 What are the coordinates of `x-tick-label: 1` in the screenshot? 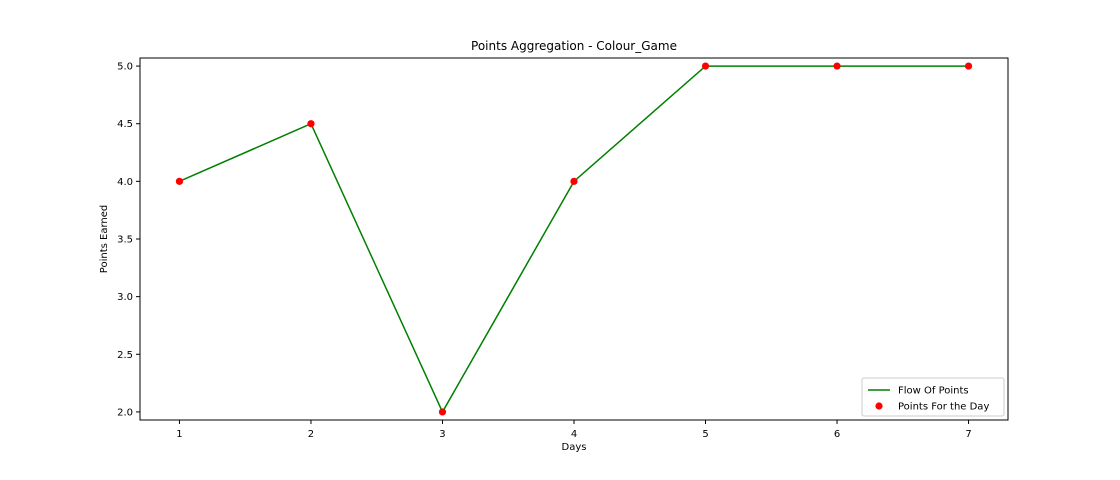 It's located at (179, 434).